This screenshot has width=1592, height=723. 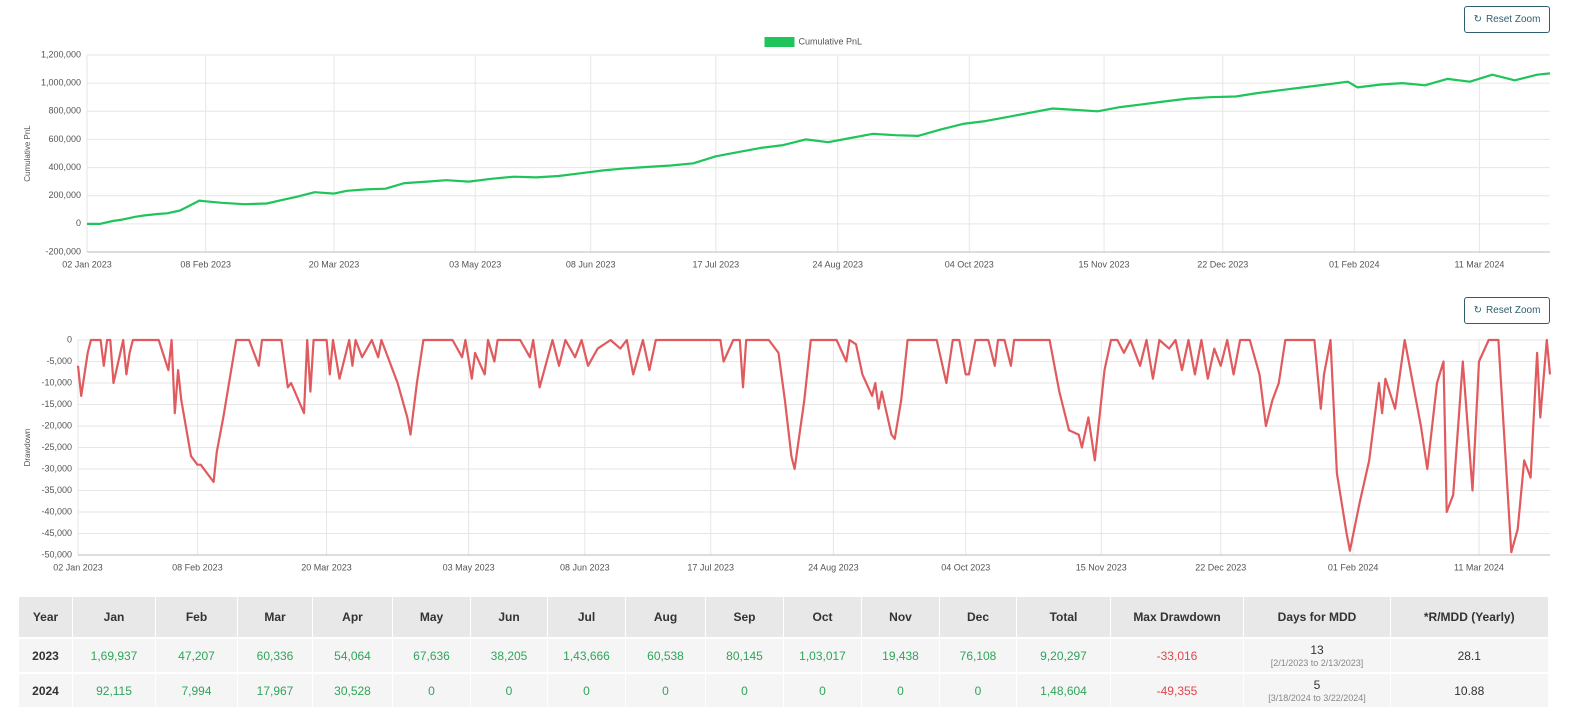 I want to click on y-tick-label: -10,000, so click(x=56, y=382).